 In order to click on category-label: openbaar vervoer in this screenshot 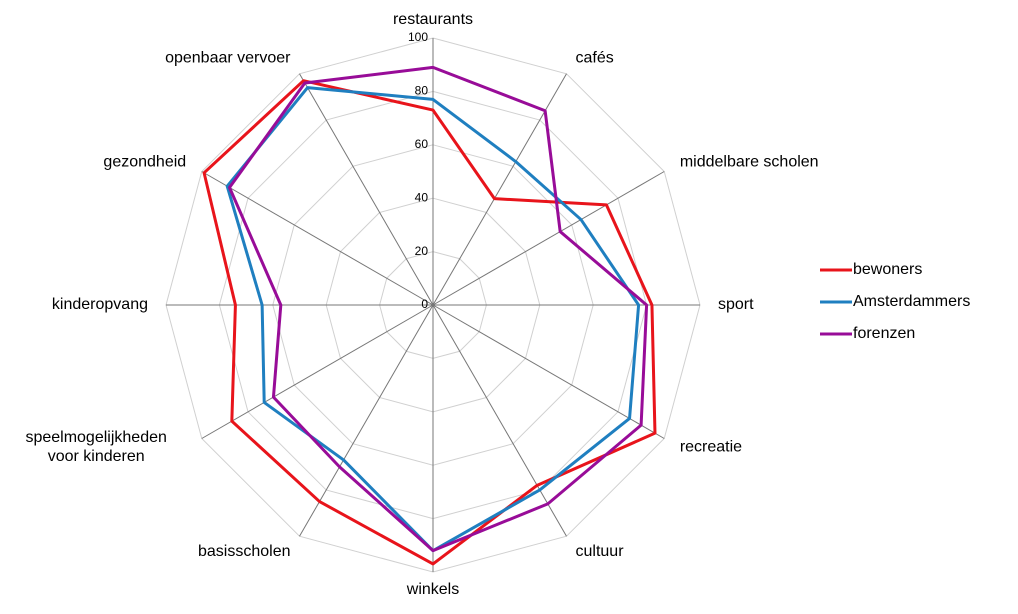, I will do `click(228, 57)`.